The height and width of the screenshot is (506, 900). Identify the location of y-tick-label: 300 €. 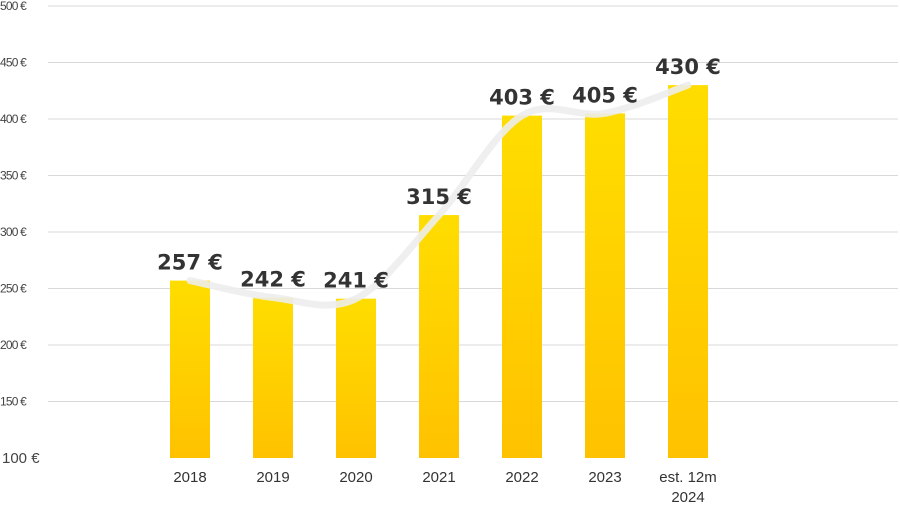
(13, 232).